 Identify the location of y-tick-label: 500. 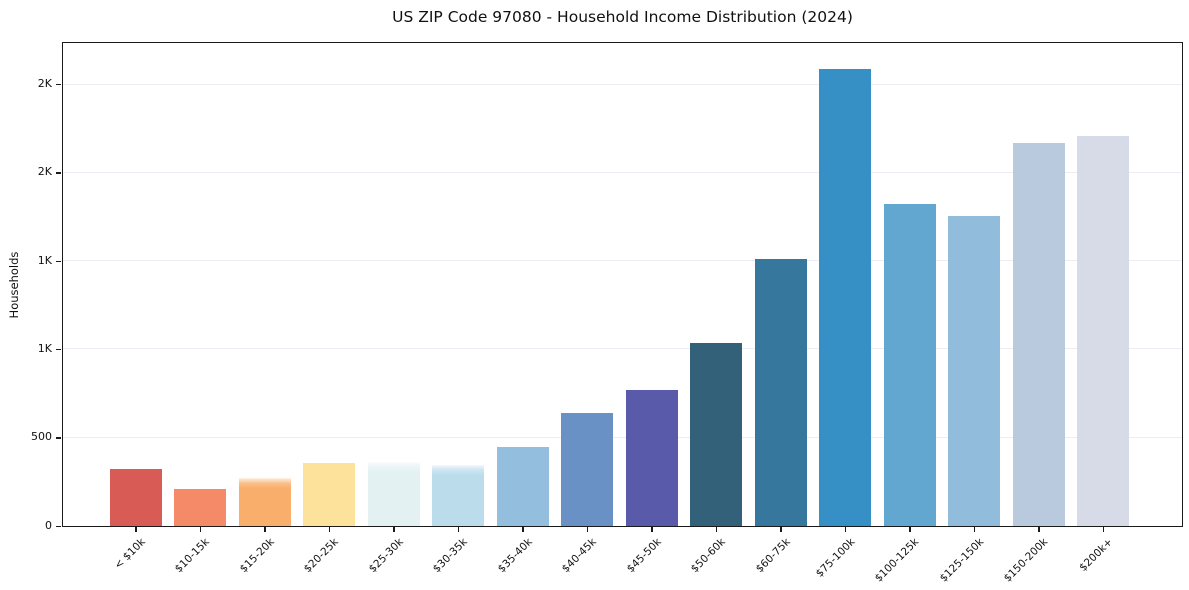
(41, 437).